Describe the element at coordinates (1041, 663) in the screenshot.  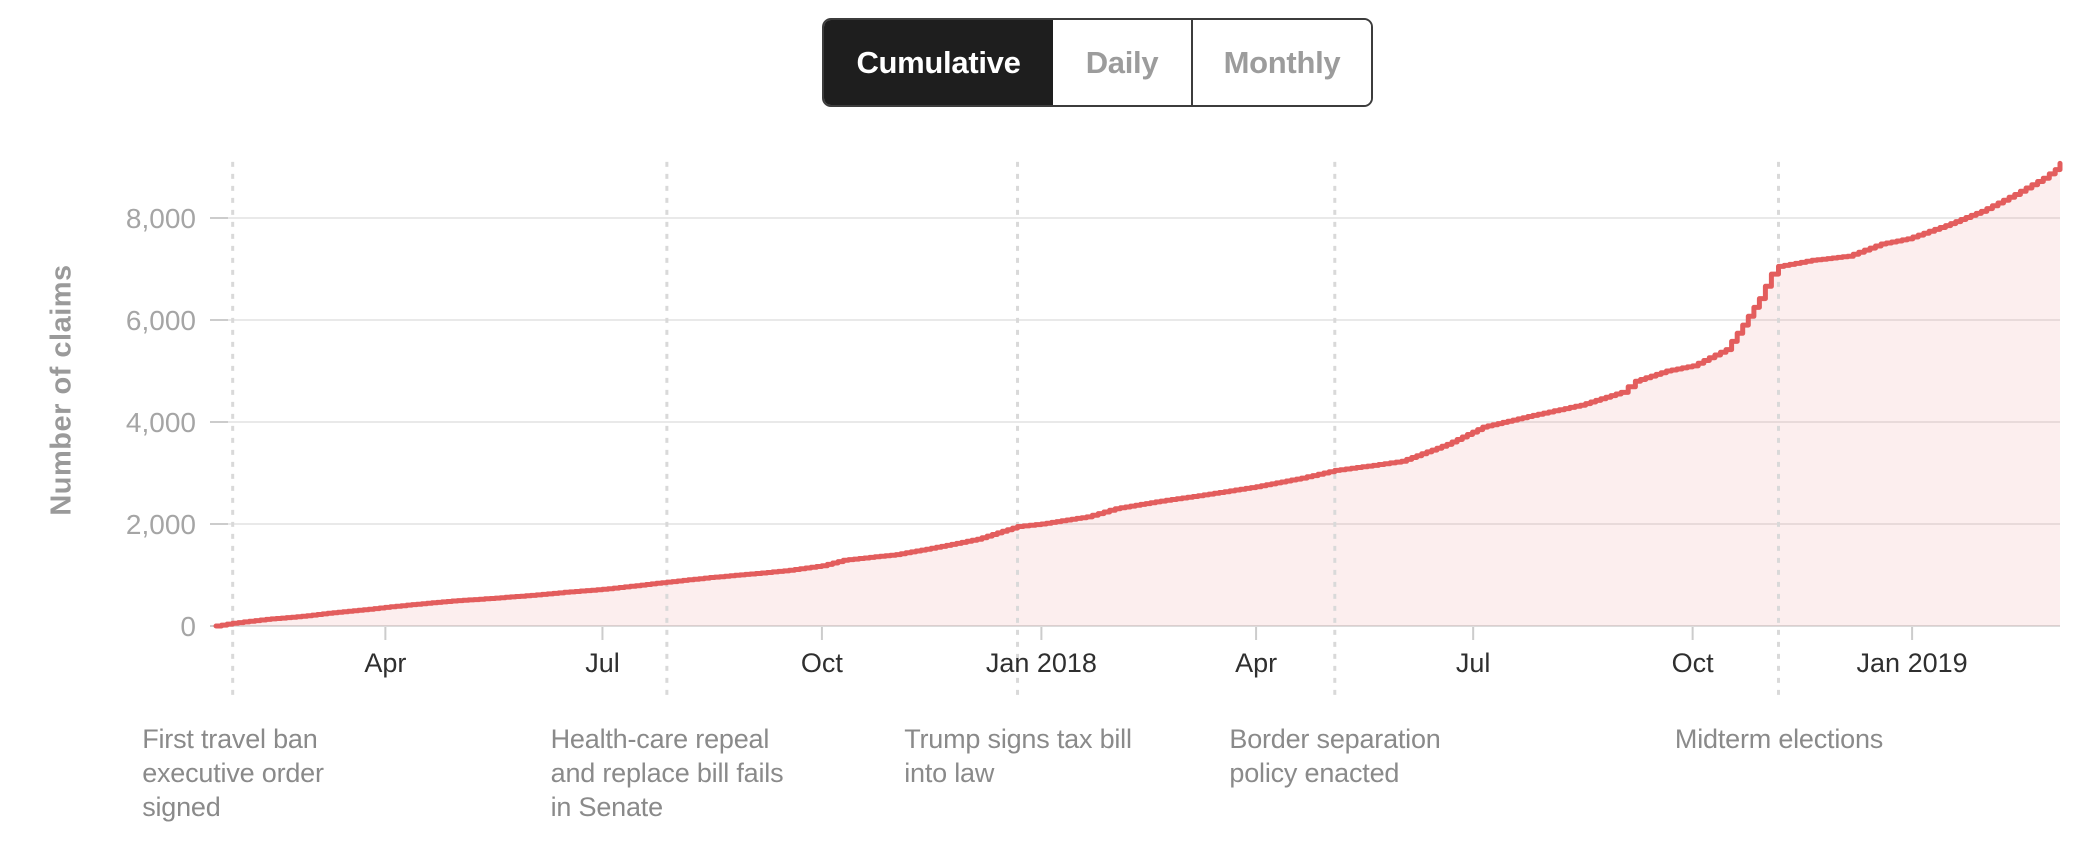
I see `x-tick-label: Jan 2018` at that location.